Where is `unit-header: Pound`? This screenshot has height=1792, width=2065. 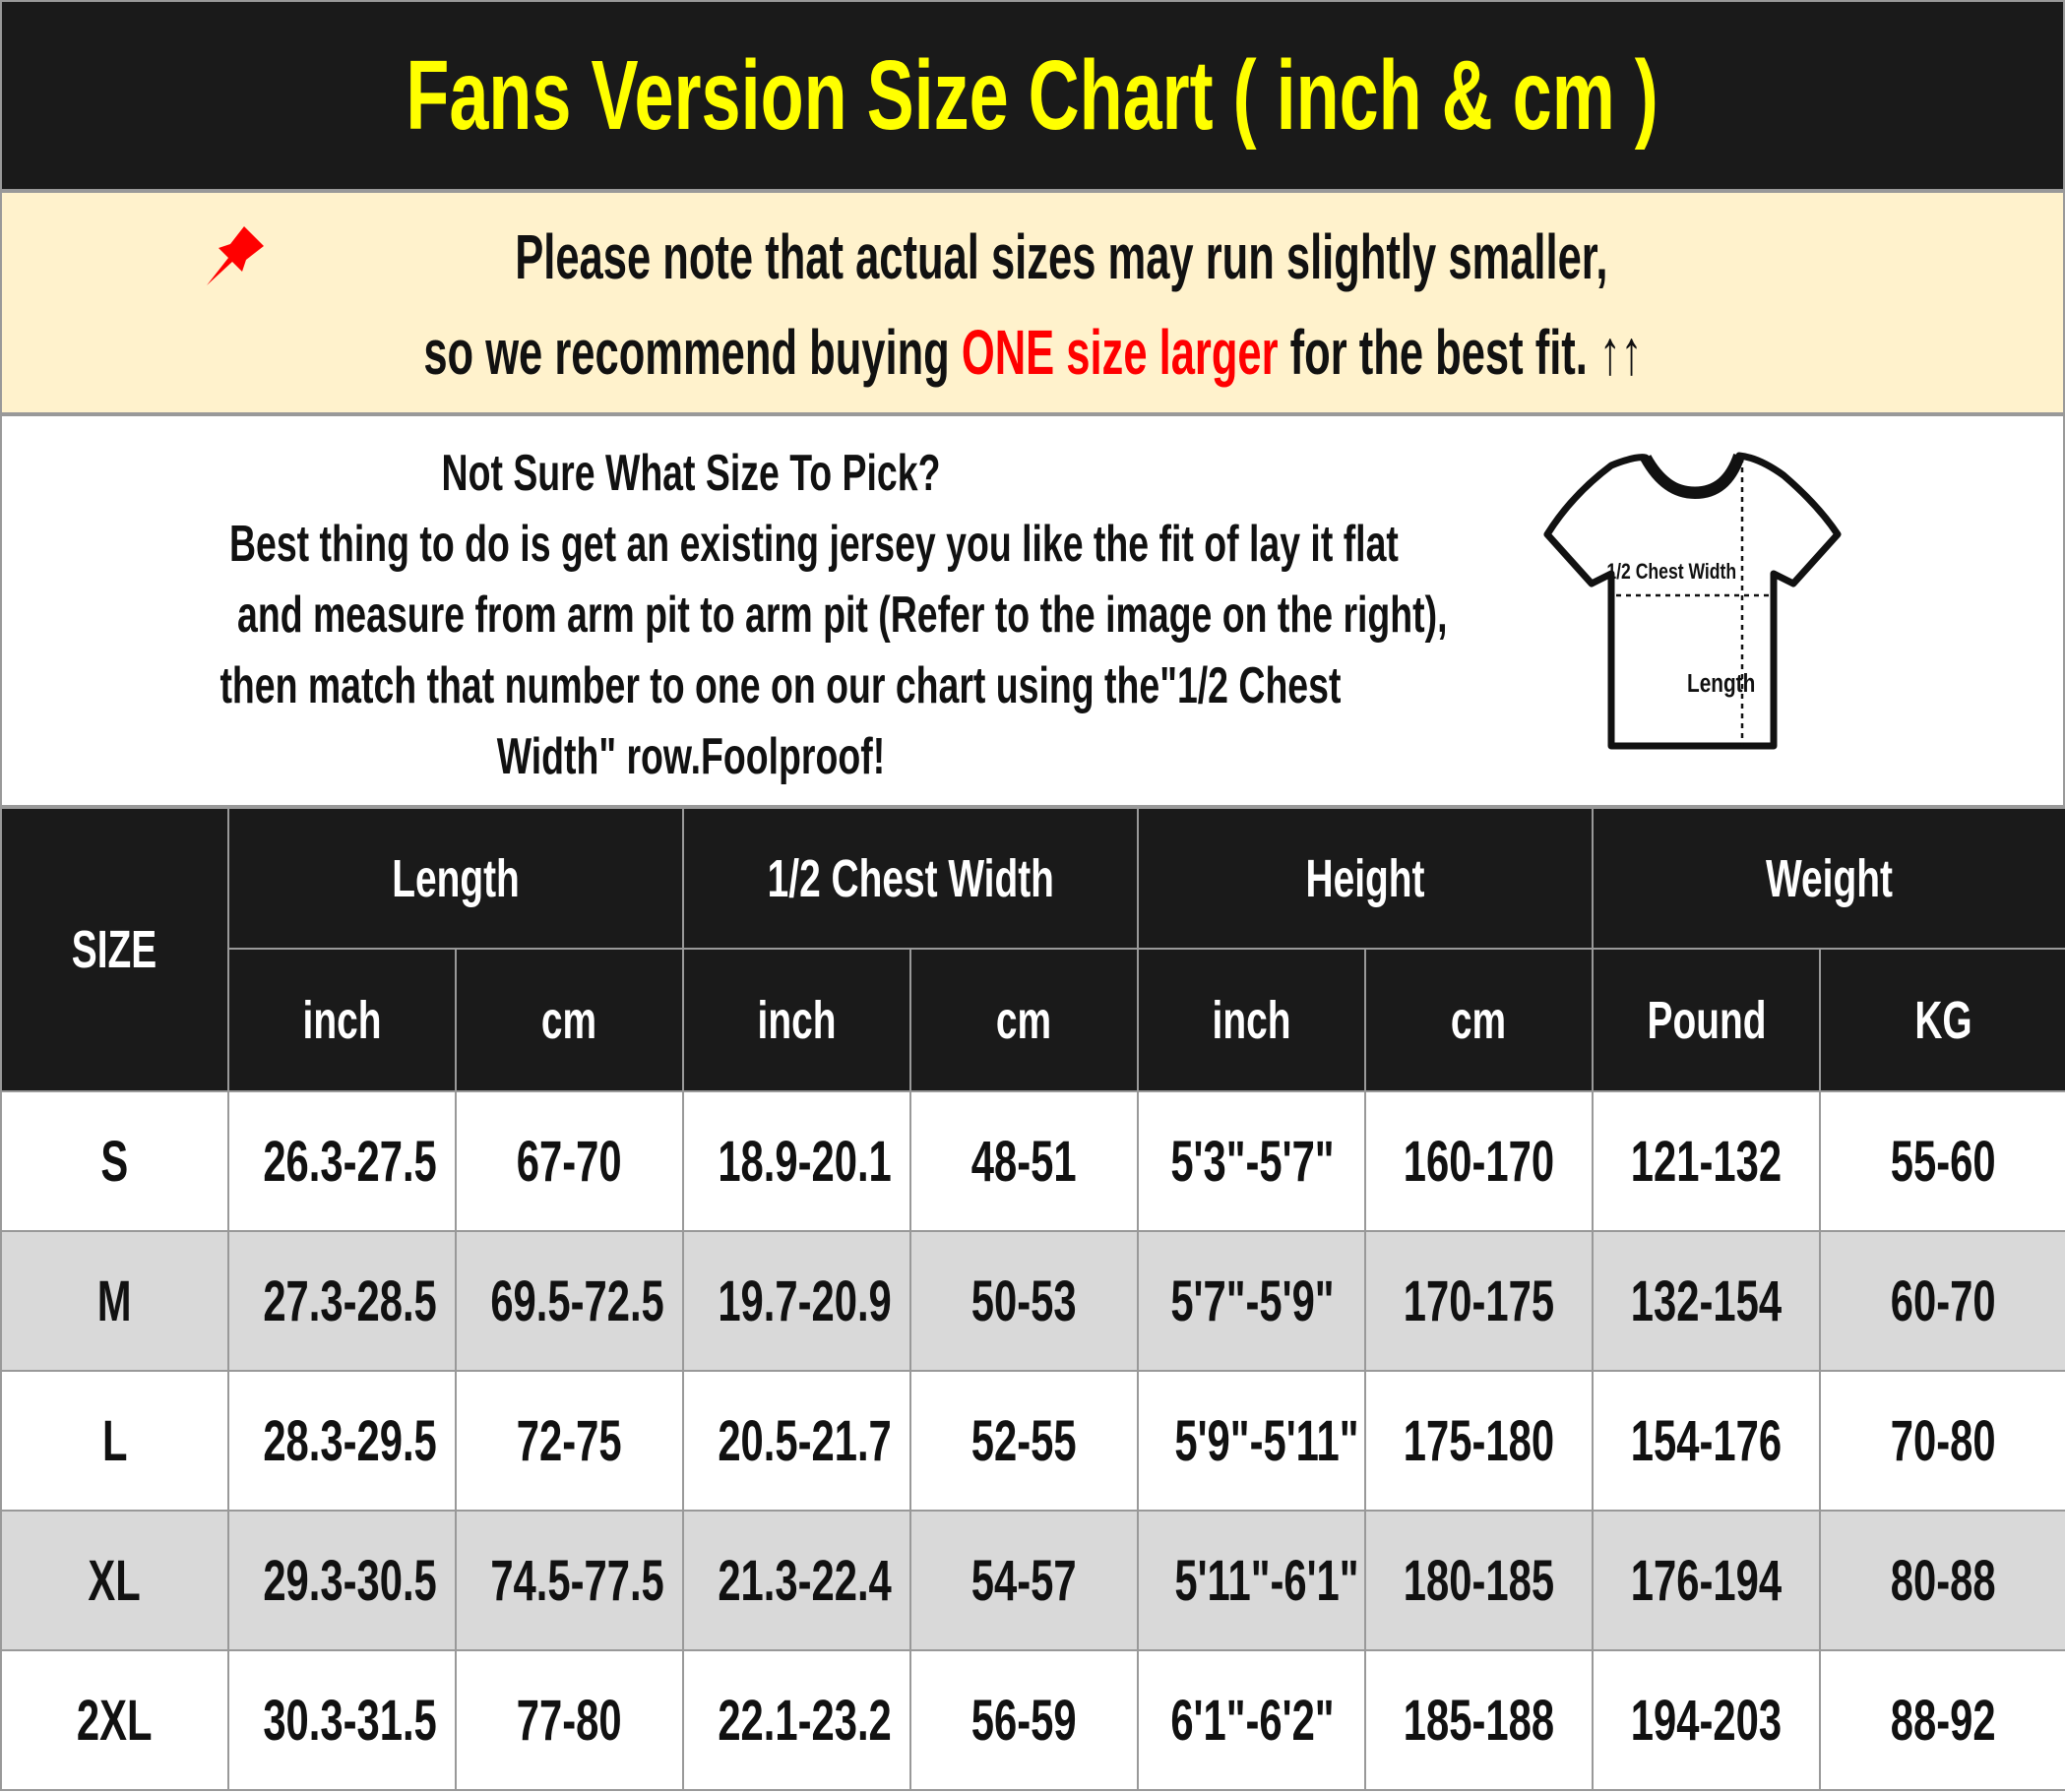 unit-header: Pound is located at coordinates (1707, 1020).